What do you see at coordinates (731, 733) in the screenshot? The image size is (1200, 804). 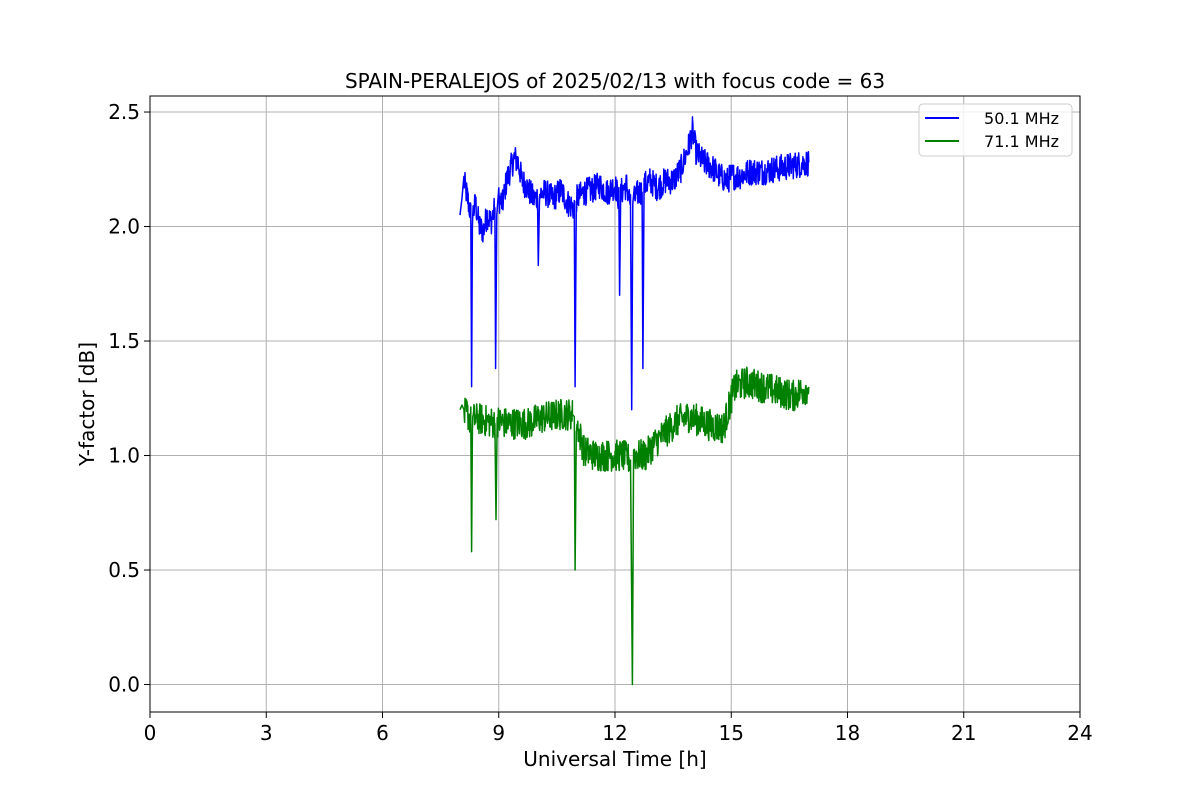 I see `x-tick-label: 15` at bounding box center [731, 733].